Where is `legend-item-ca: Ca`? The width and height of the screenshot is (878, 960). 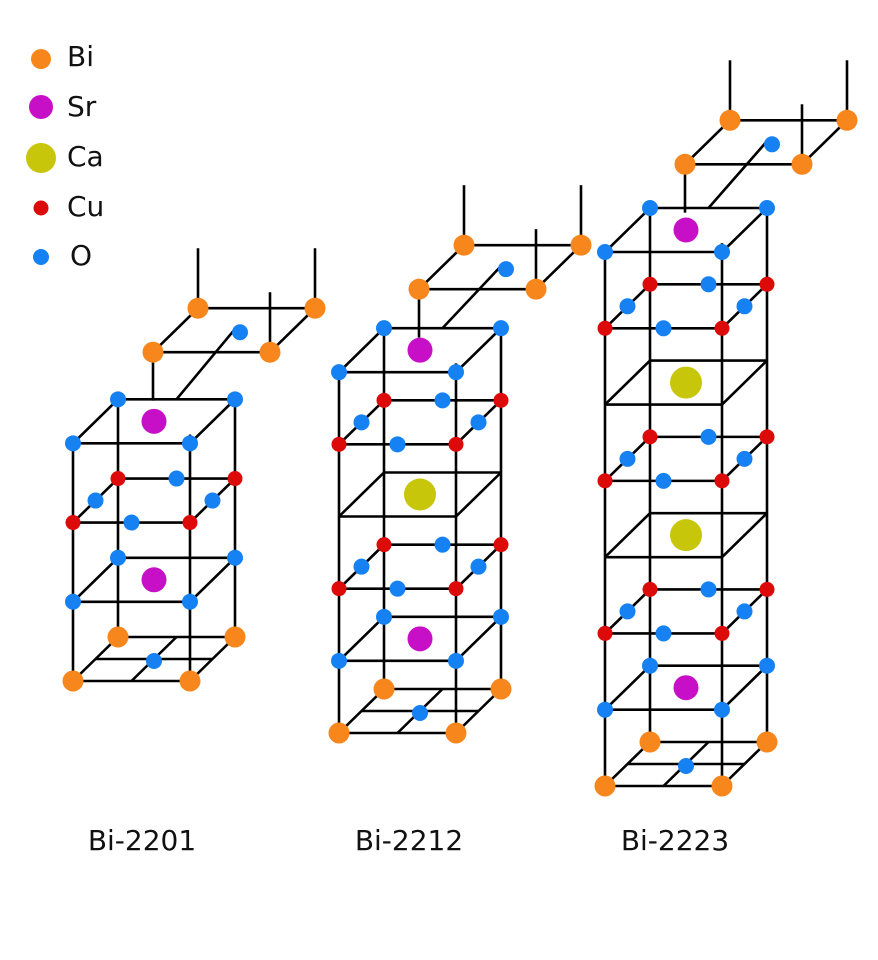 legend-item-ca: Ca is located at coordinates (65, 156).